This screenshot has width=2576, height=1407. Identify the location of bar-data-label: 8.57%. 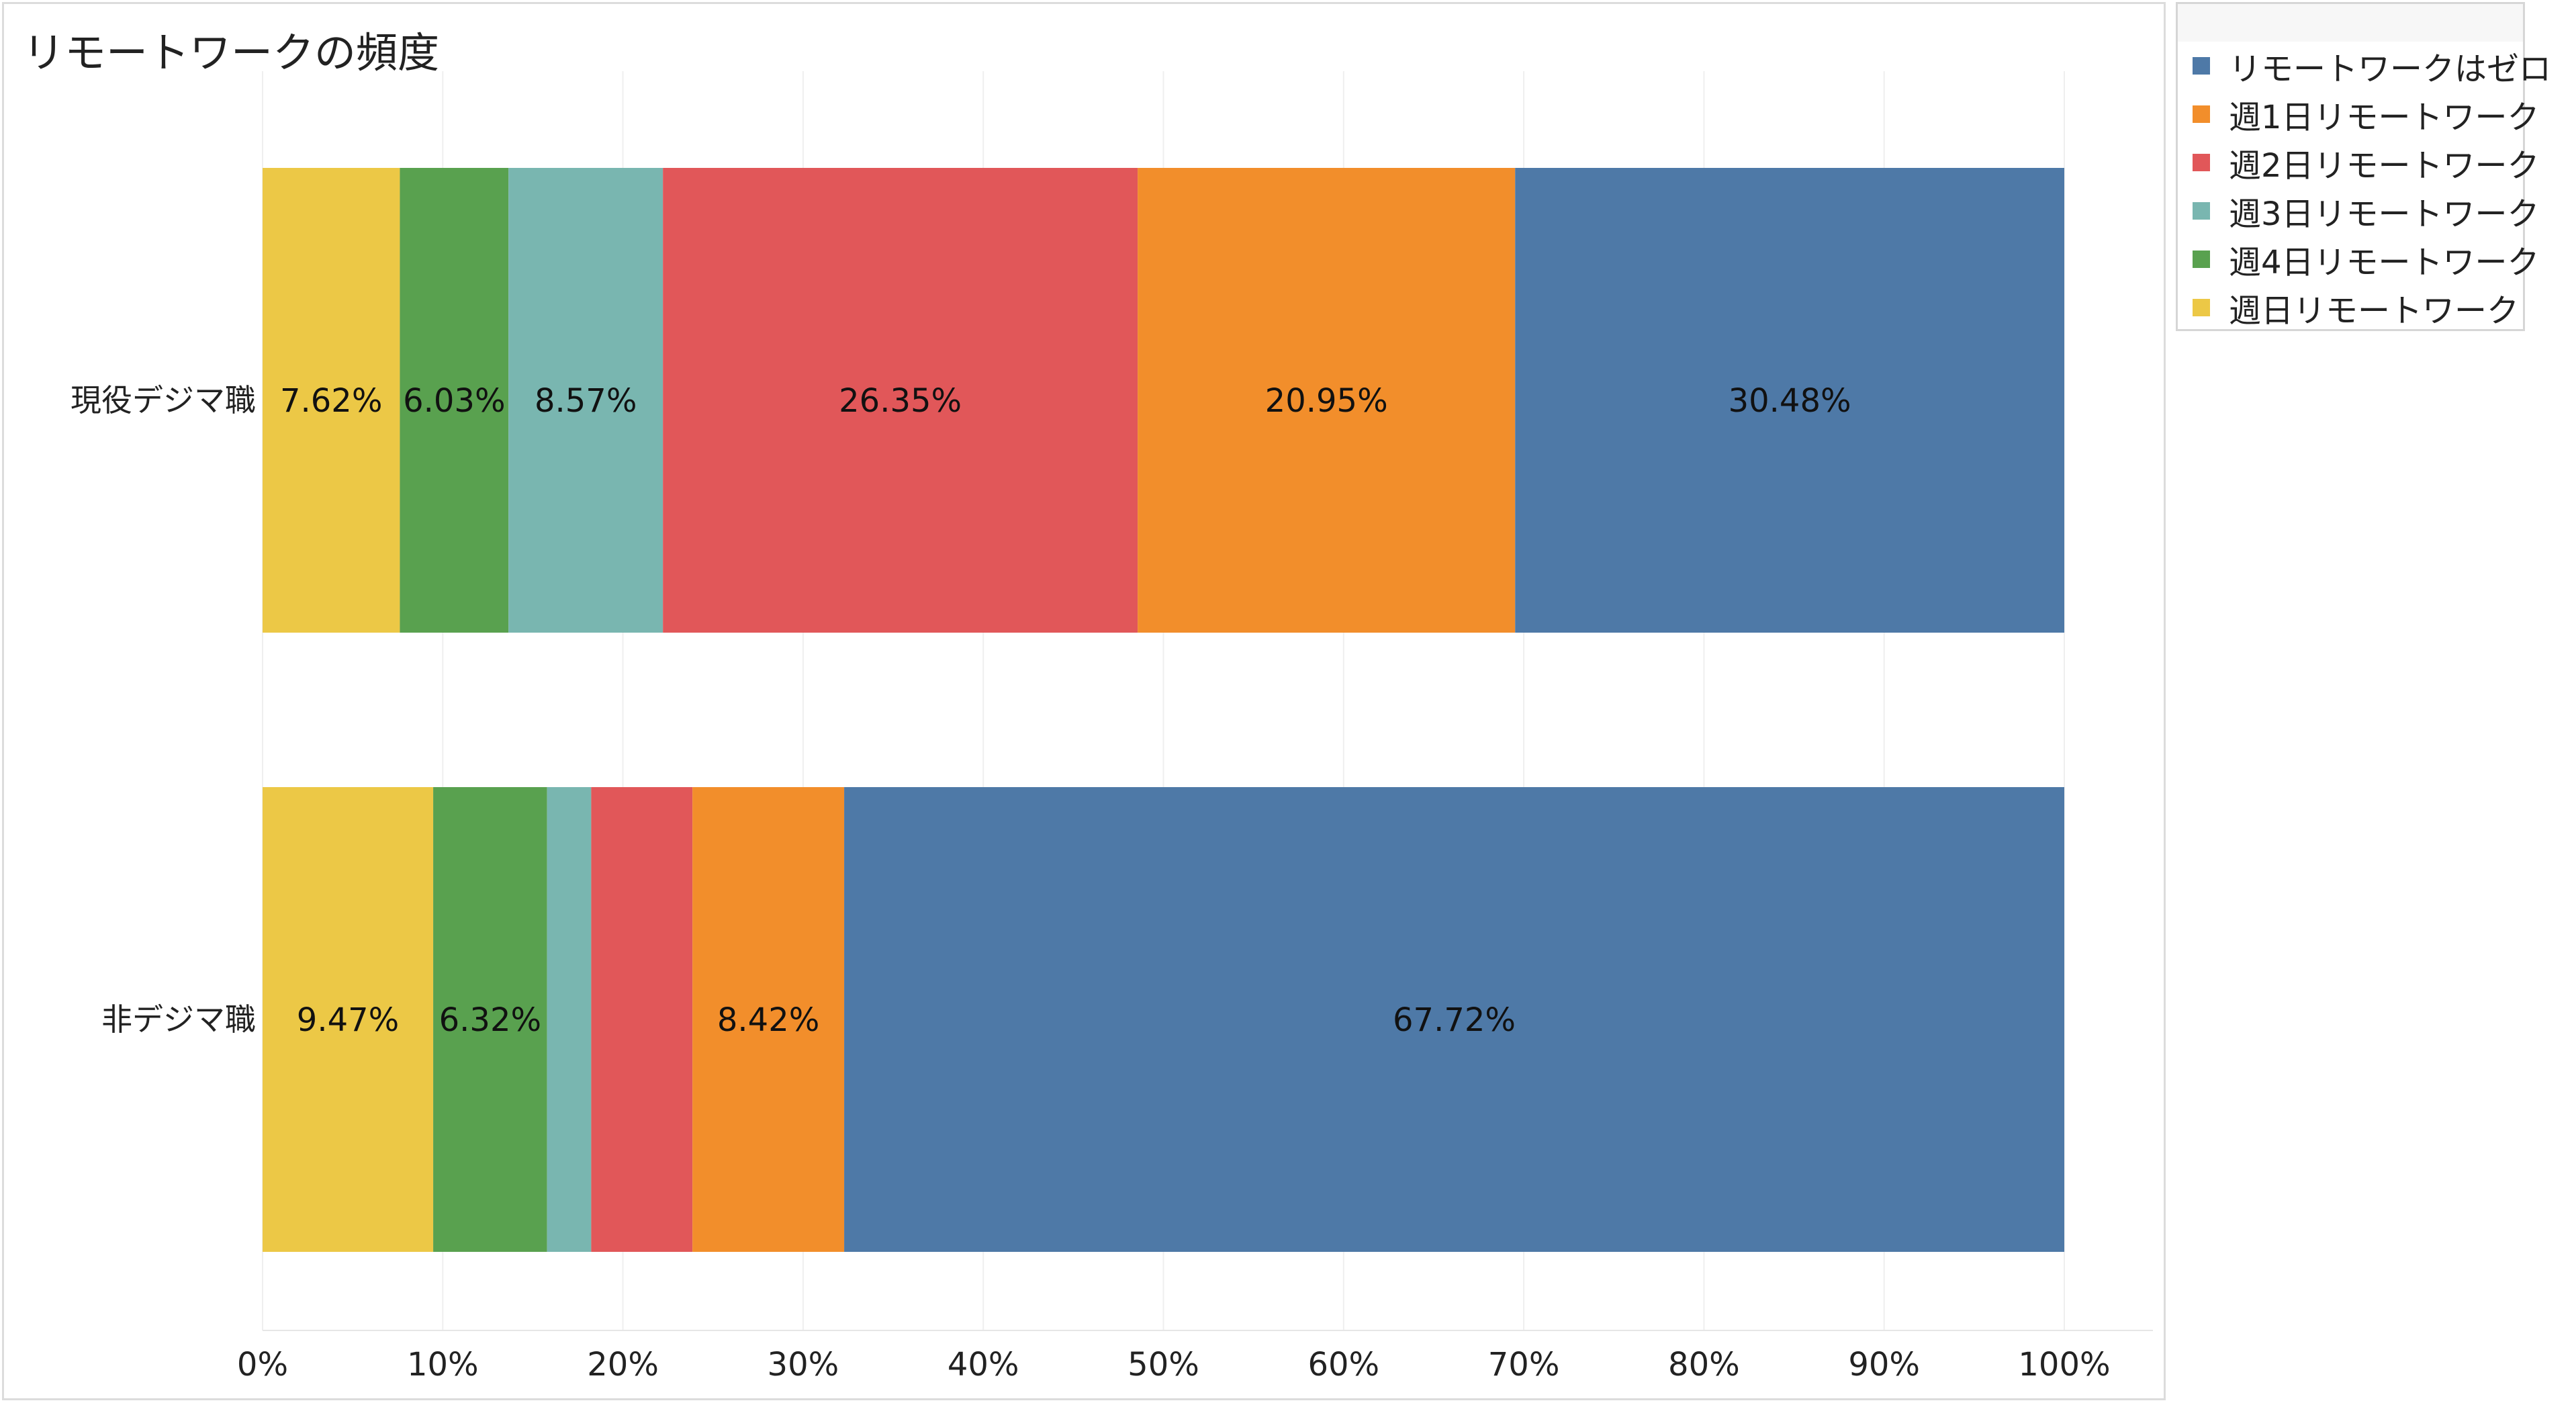
(586, 401).